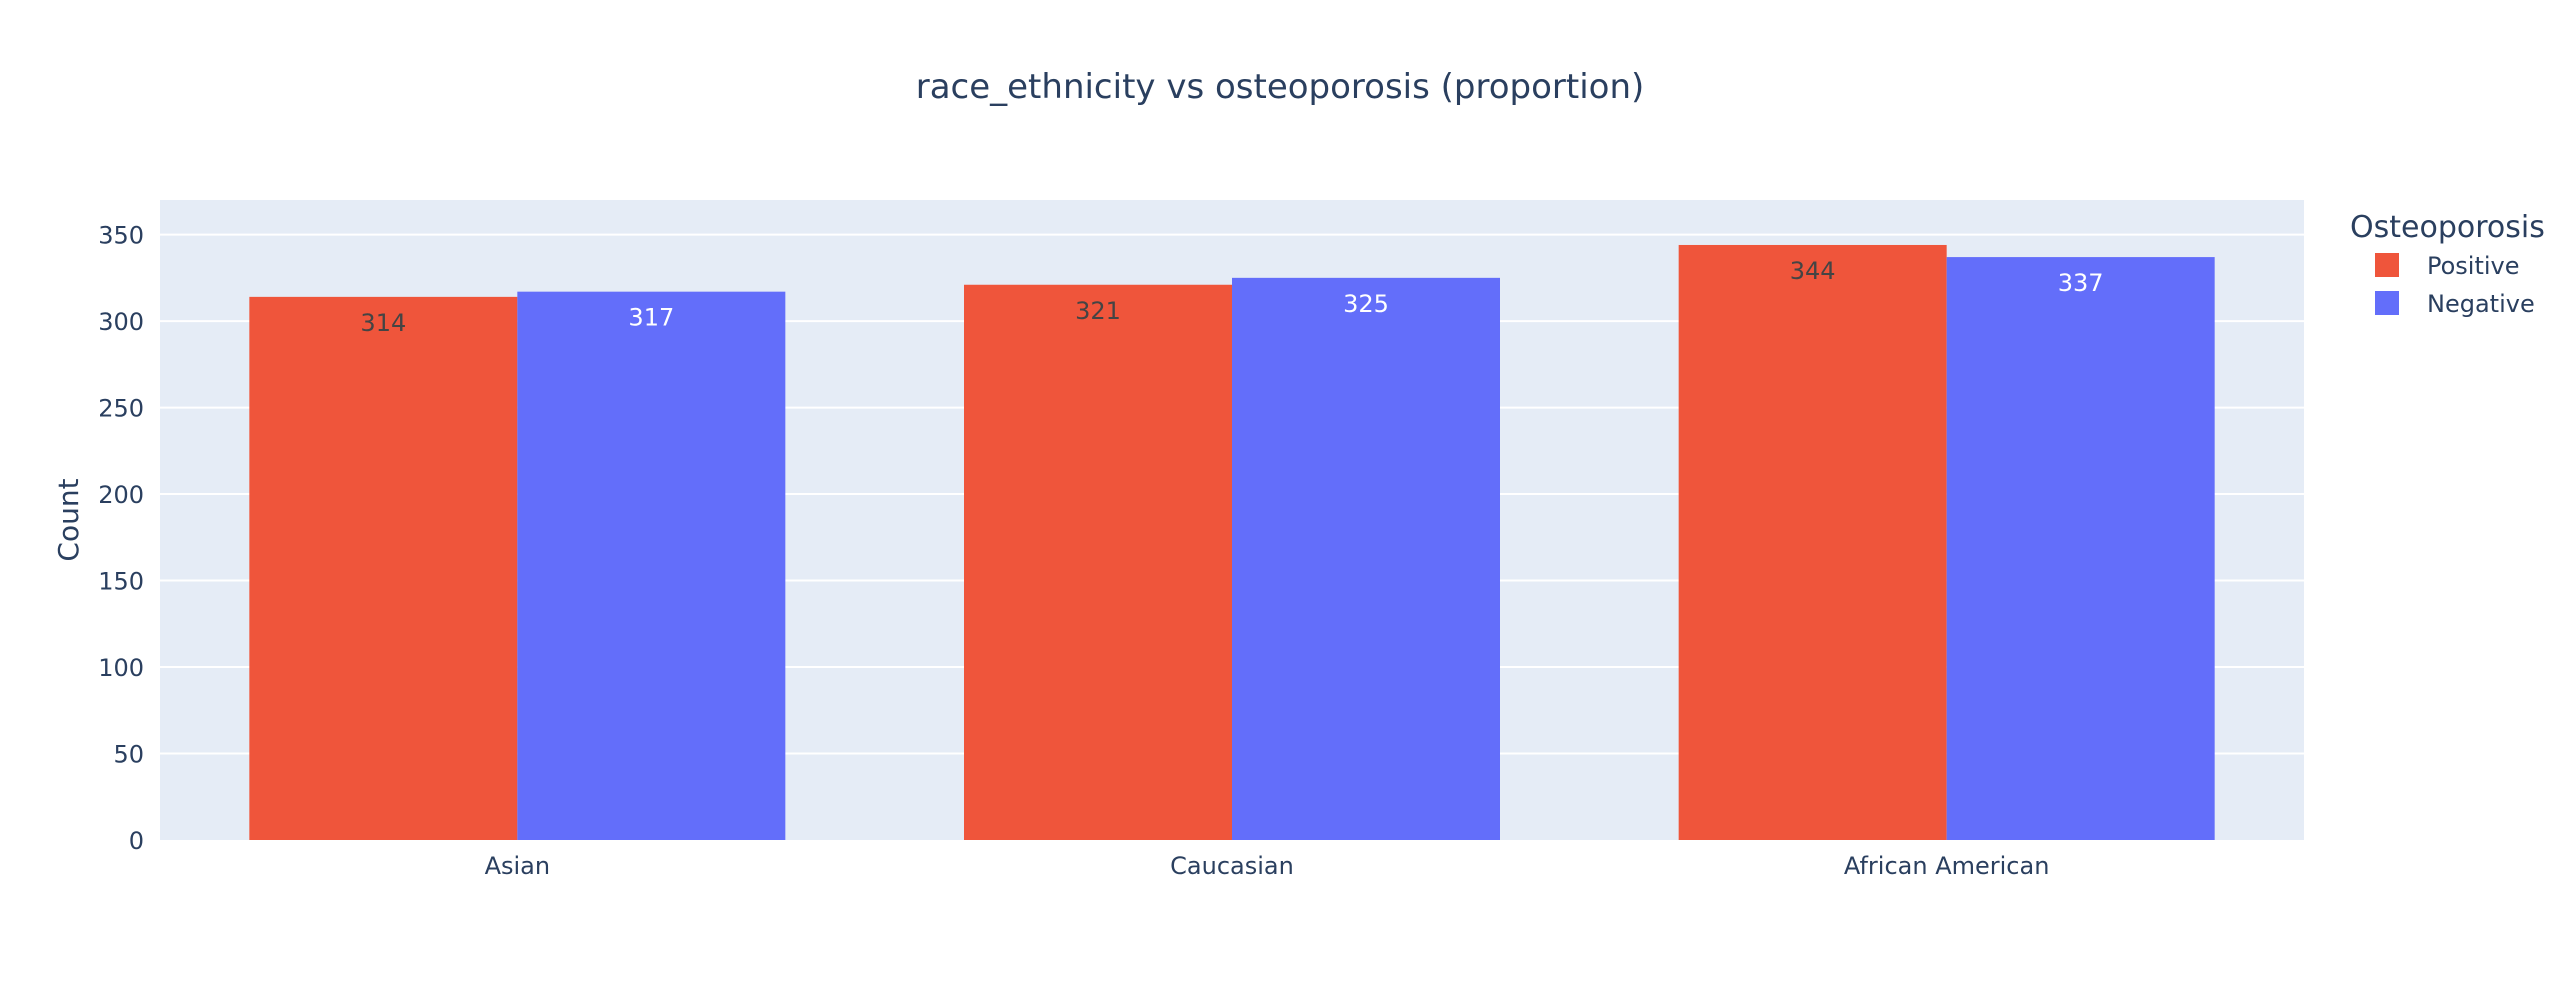 The width and height of the screenshot is (2560, 1004). I want to click on y-tick-label: 150, so click(121, 582).